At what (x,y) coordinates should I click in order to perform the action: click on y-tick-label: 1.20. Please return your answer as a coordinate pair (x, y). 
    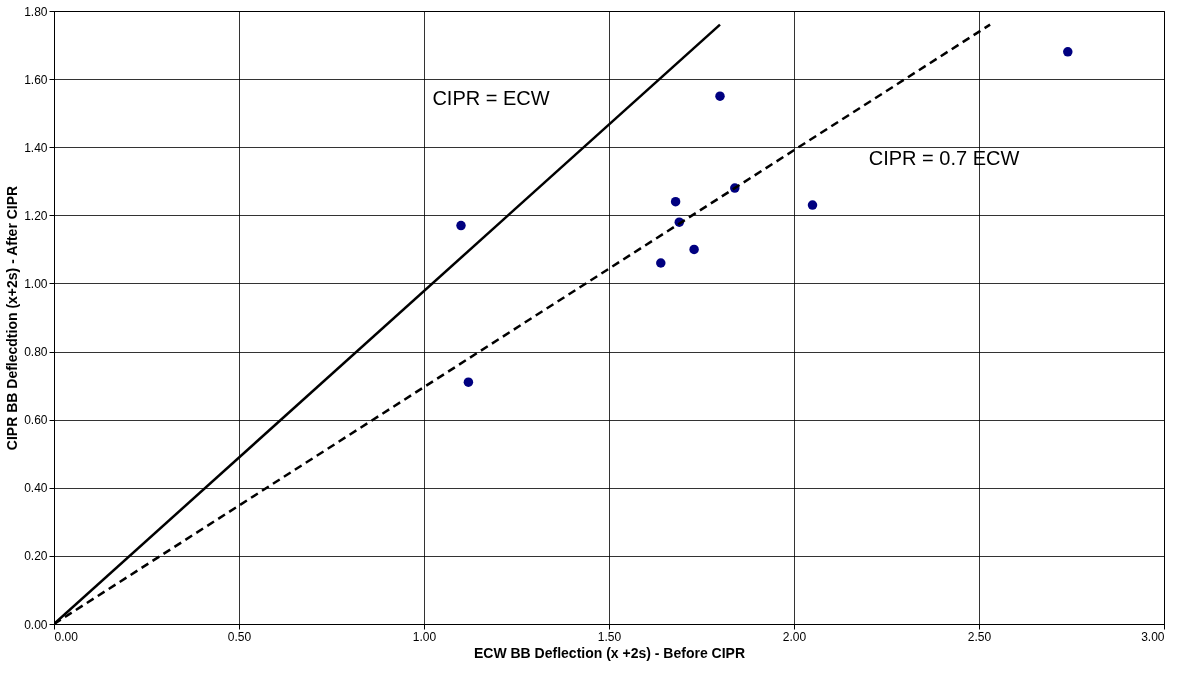
    Looking at the image, I should click on (36, 215).